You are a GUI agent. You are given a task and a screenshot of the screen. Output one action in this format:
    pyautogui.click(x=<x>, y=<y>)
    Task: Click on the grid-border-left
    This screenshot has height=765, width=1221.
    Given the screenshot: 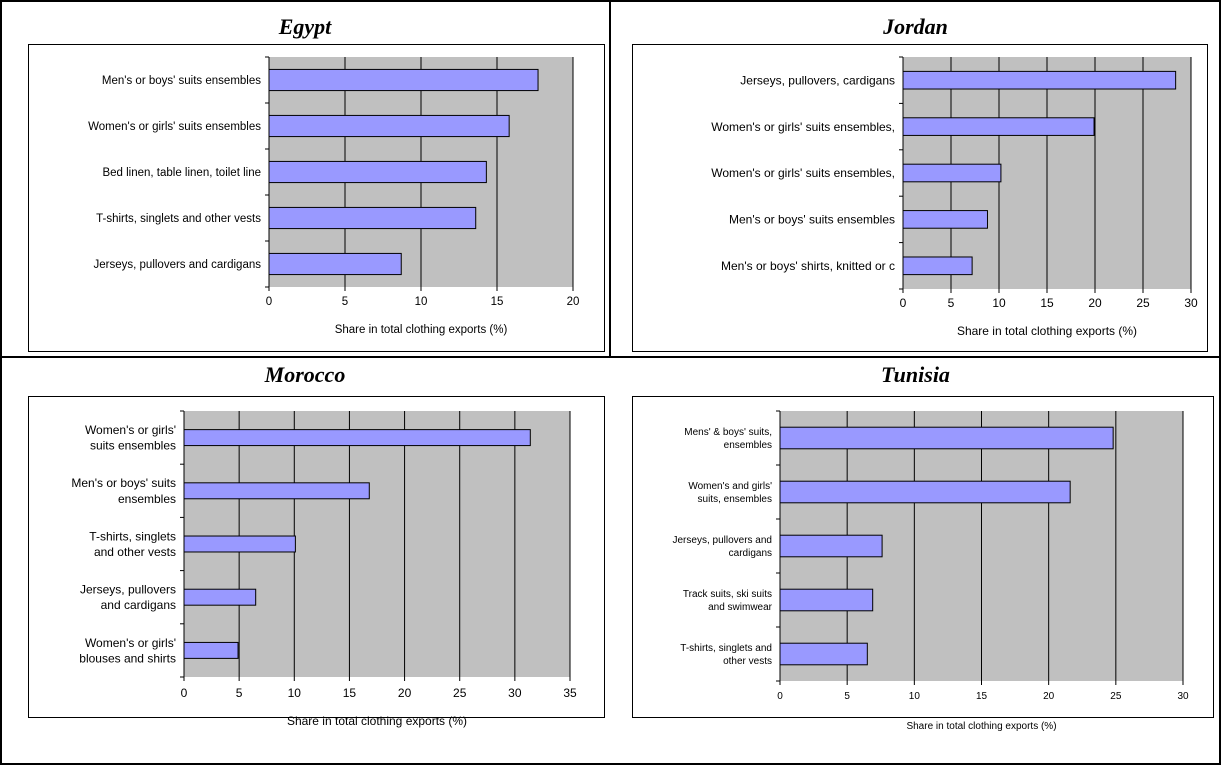 What is the action you would take?
    pyautogui.click(x=1, y=382)
    